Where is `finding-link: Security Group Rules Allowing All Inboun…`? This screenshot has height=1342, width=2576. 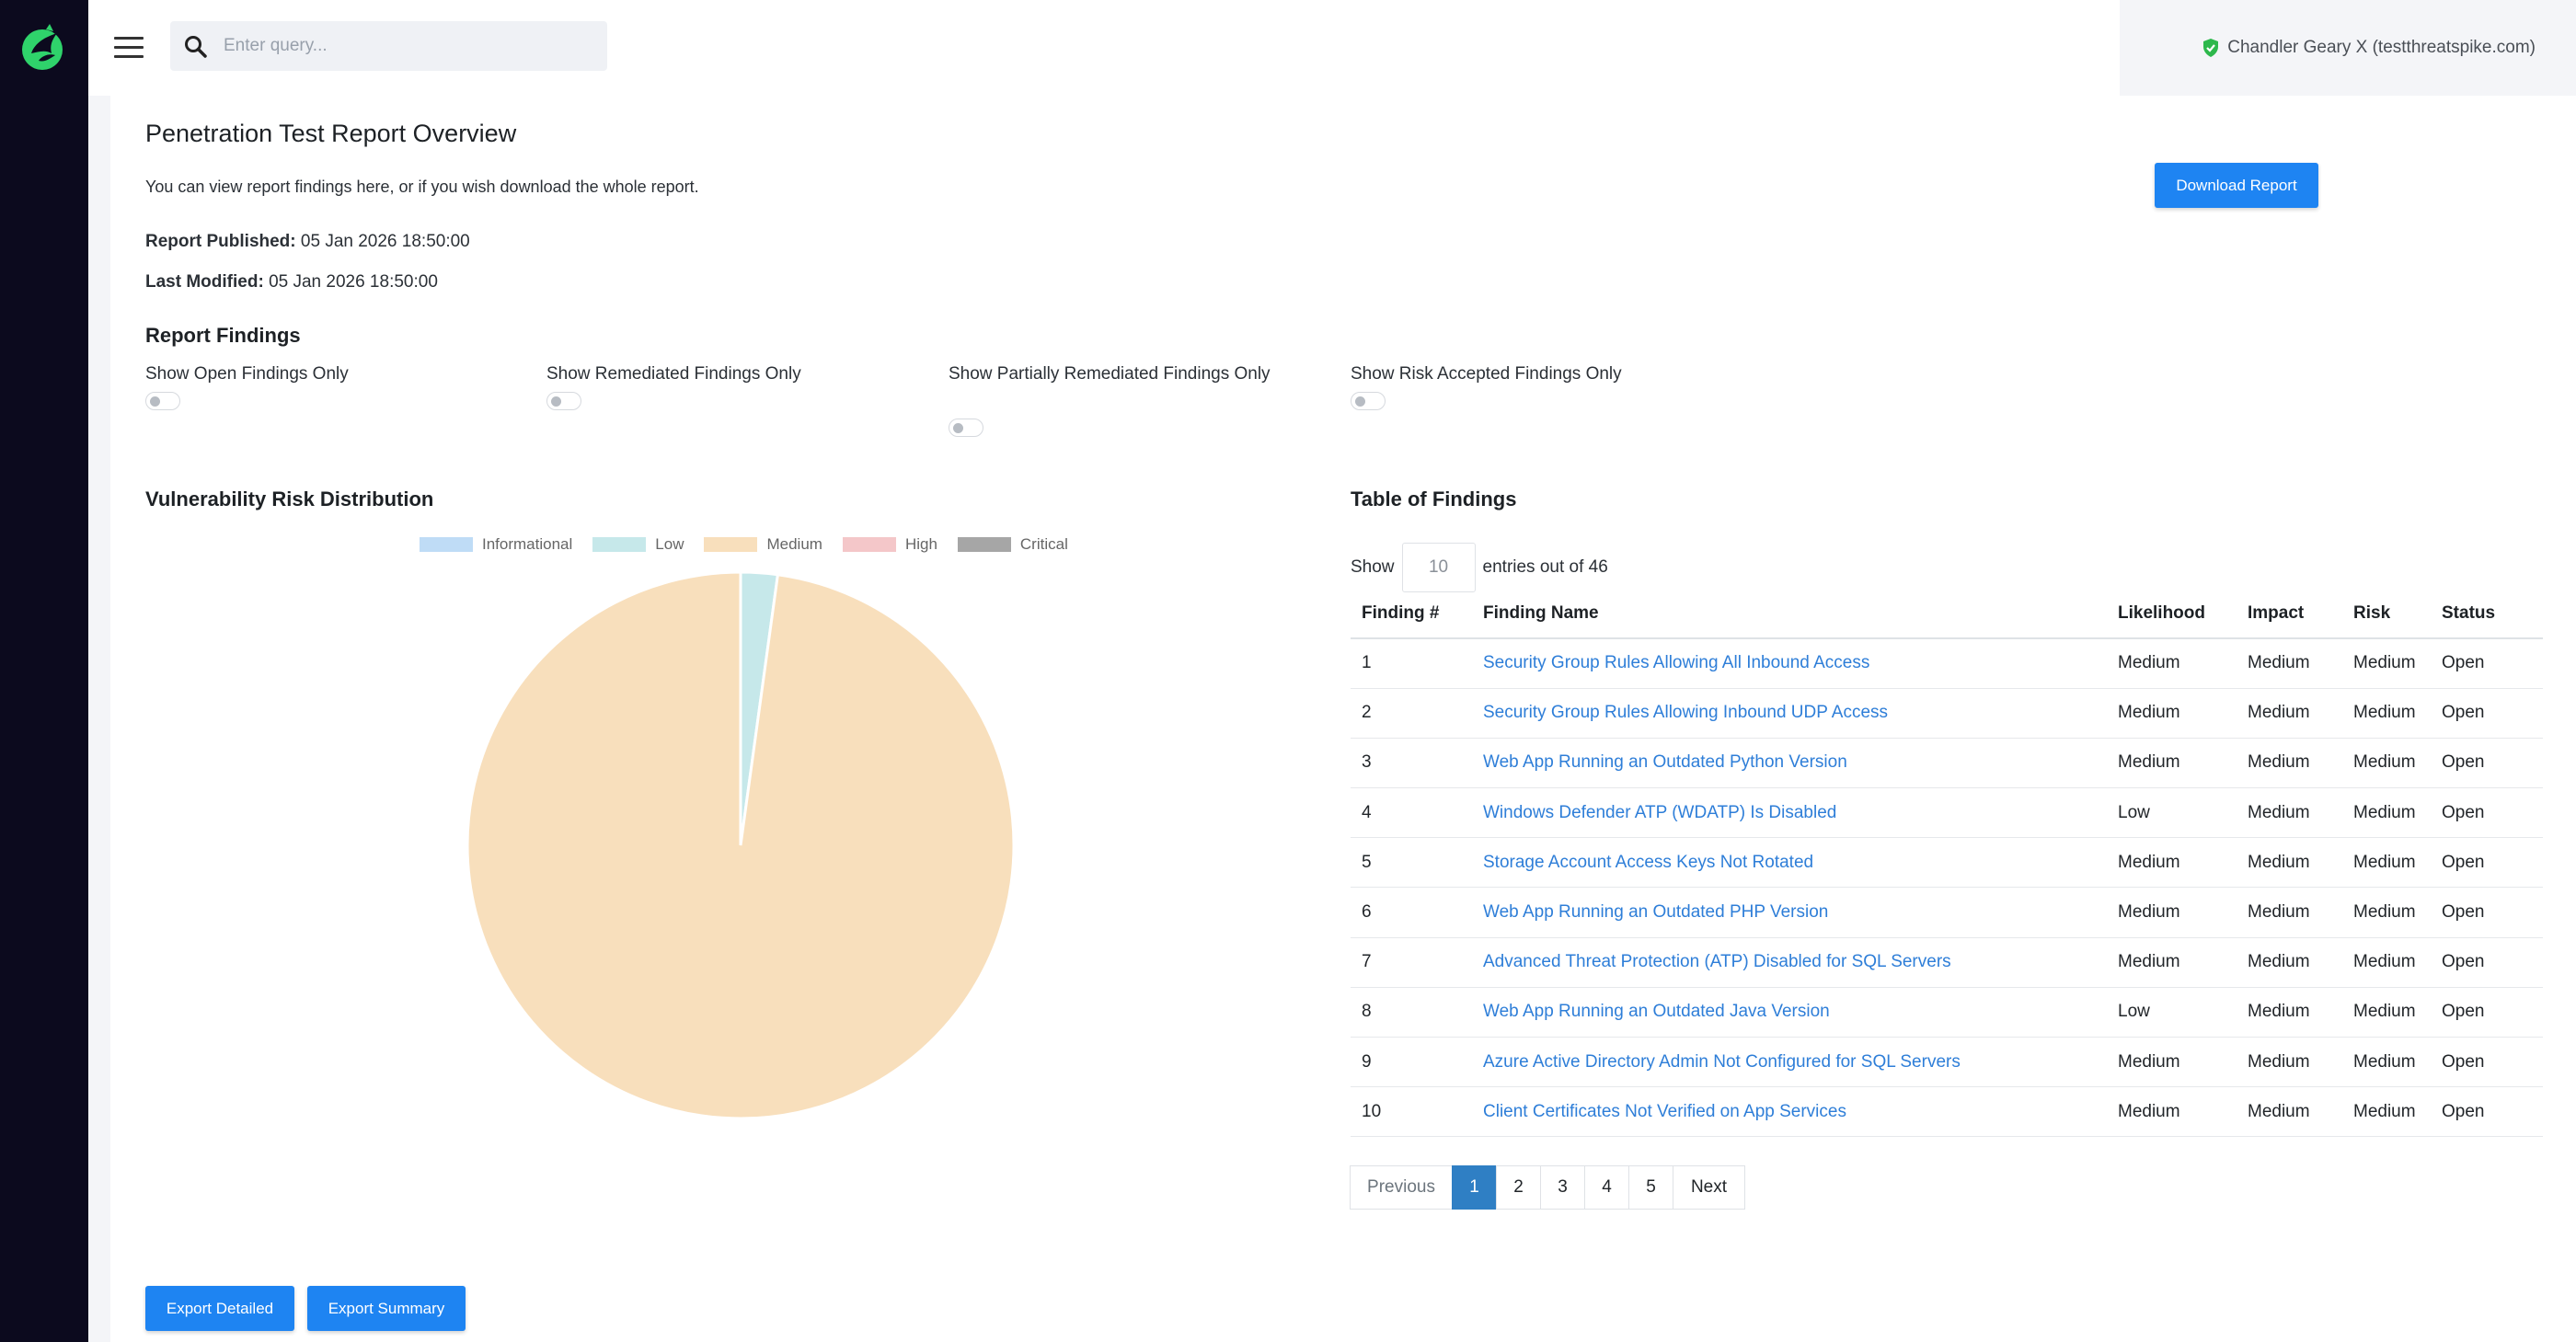 finding-link: Security Group Rules Allowing All Inboun… is located at coordinates (1789, 663).